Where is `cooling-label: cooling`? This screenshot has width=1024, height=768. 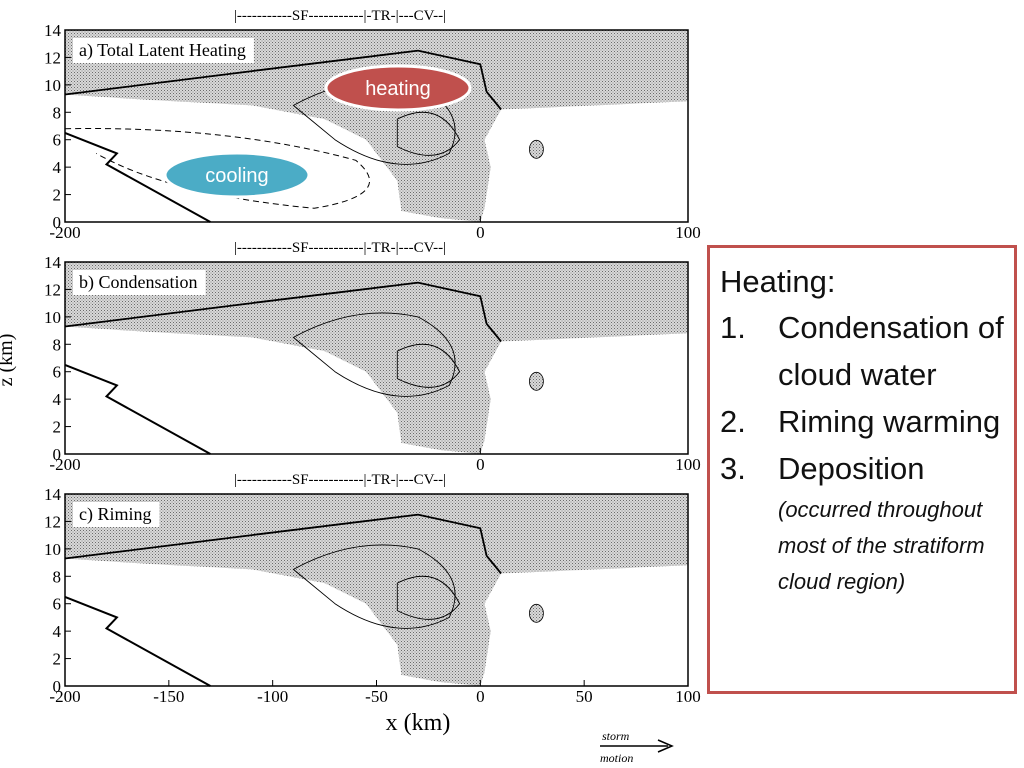 cooling-label: cooling is located at coordinates (236, 176).